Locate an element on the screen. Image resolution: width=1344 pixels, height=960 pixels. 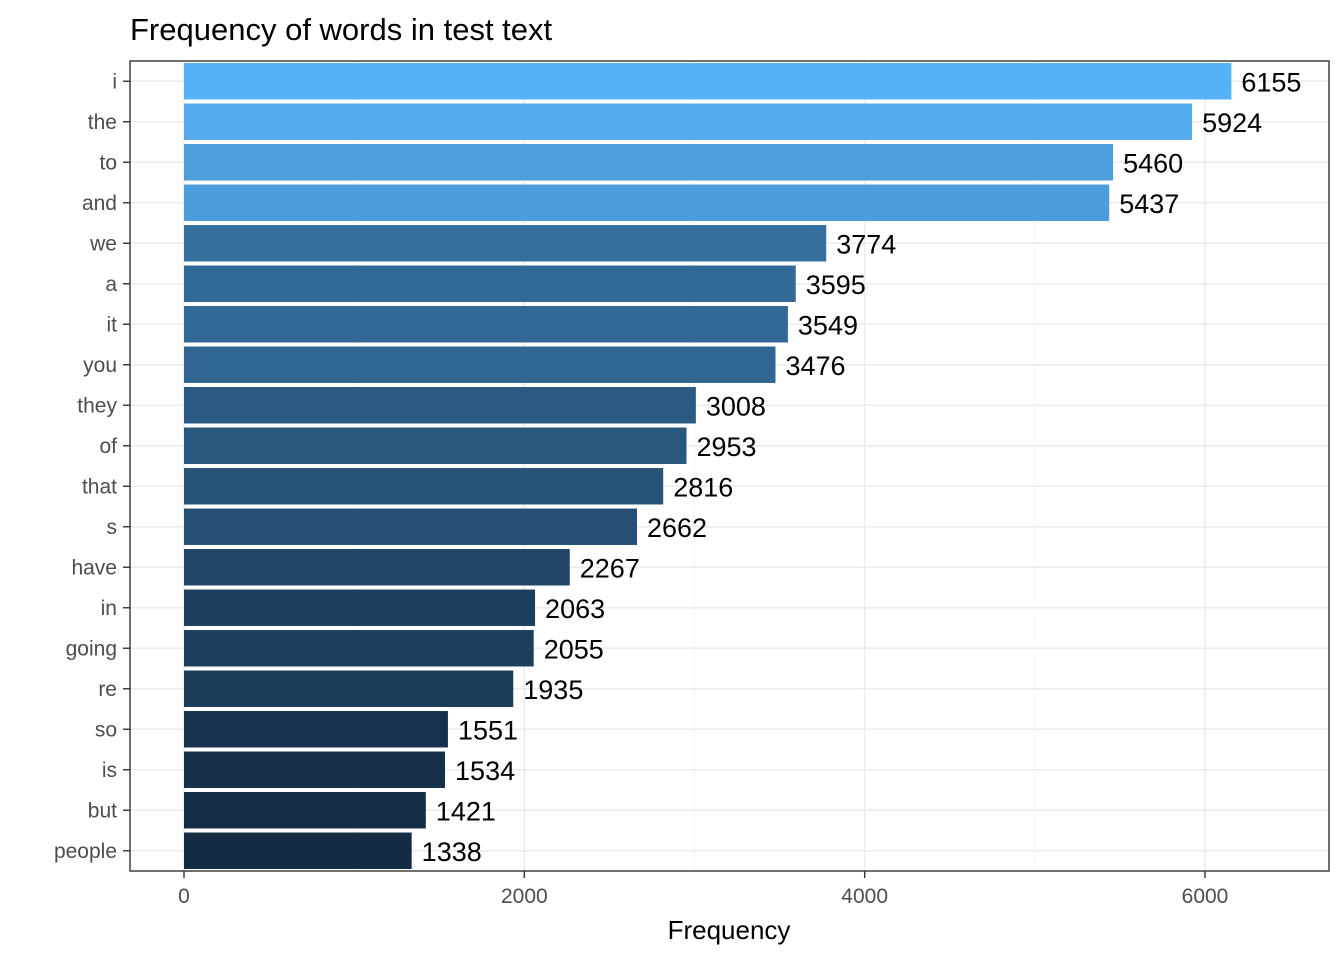
y-tick-label: but is located at coordinates (102, 810).